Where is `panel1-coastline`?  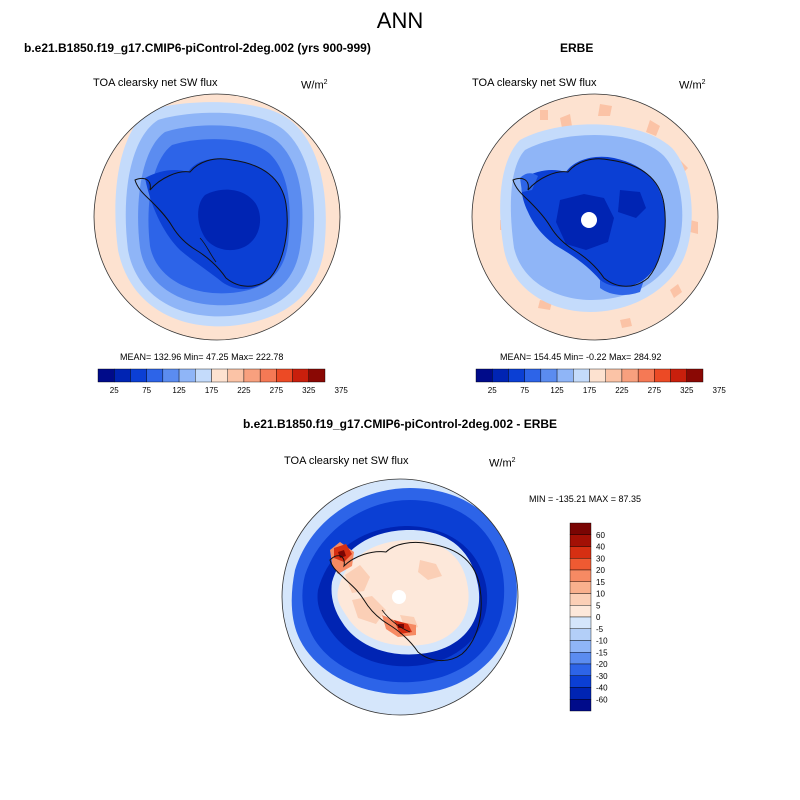 panel1-coastline is located at coordinates (211, 222).